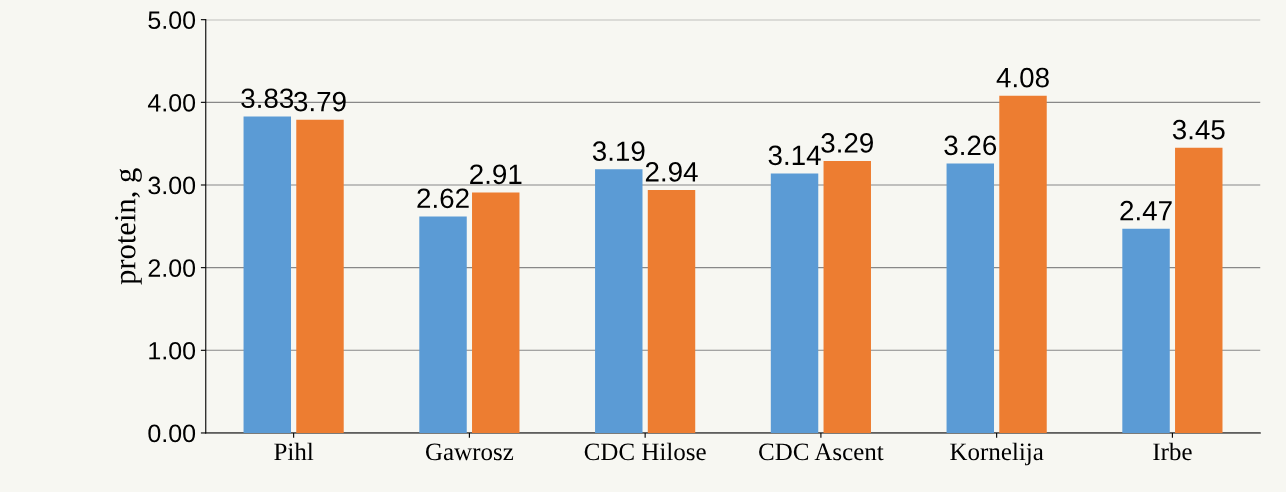 The width and height of the screenshot is (1286, 492). I want to click on data-label: 2.47, so click(1146, 210).